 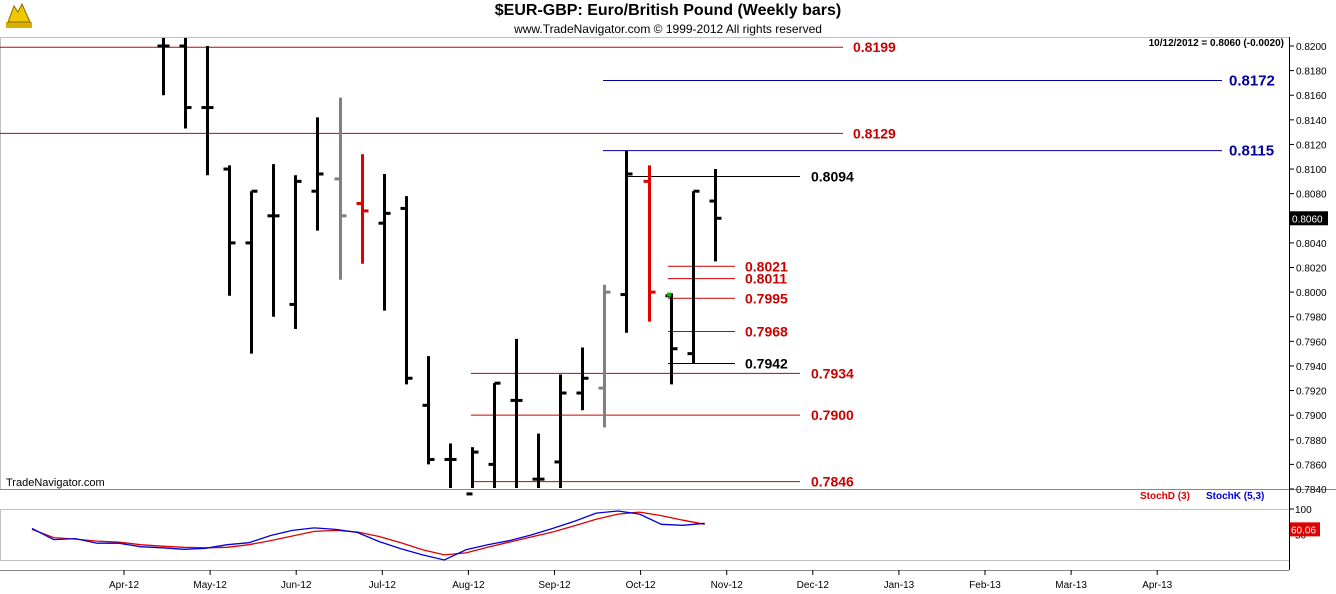 I want to click on stoch-tick-label: 100, so click(x=1303, y=510).